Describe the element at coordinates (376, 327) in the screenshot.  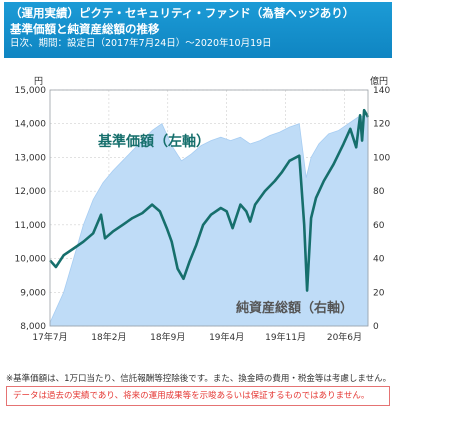
I see `right-tick-label: 0` at that location.